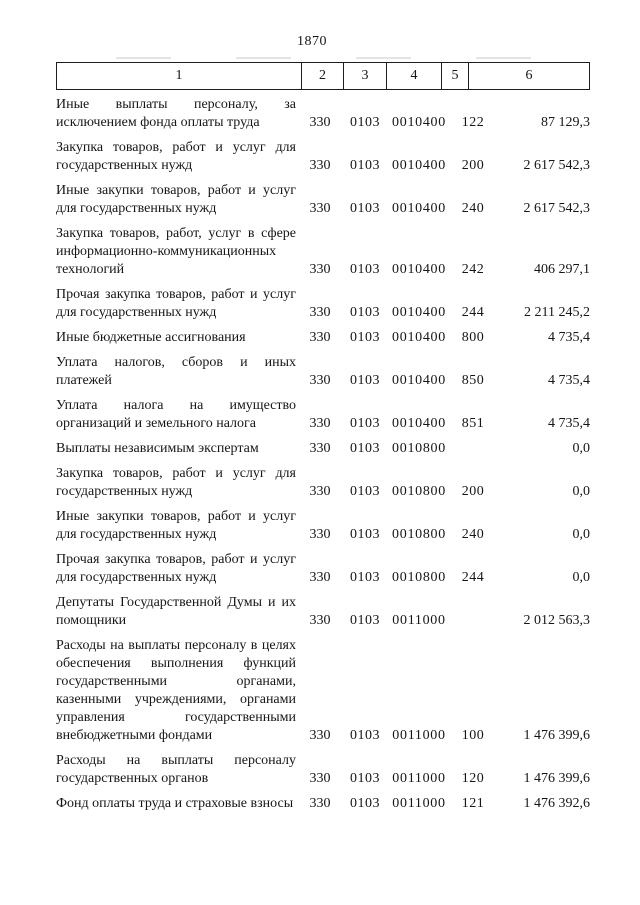  What do you see at coordinates (157, 448) in the screenshot?
I see `row-description: Выплаты независимым экспертам` at bounding box center [157, 448].